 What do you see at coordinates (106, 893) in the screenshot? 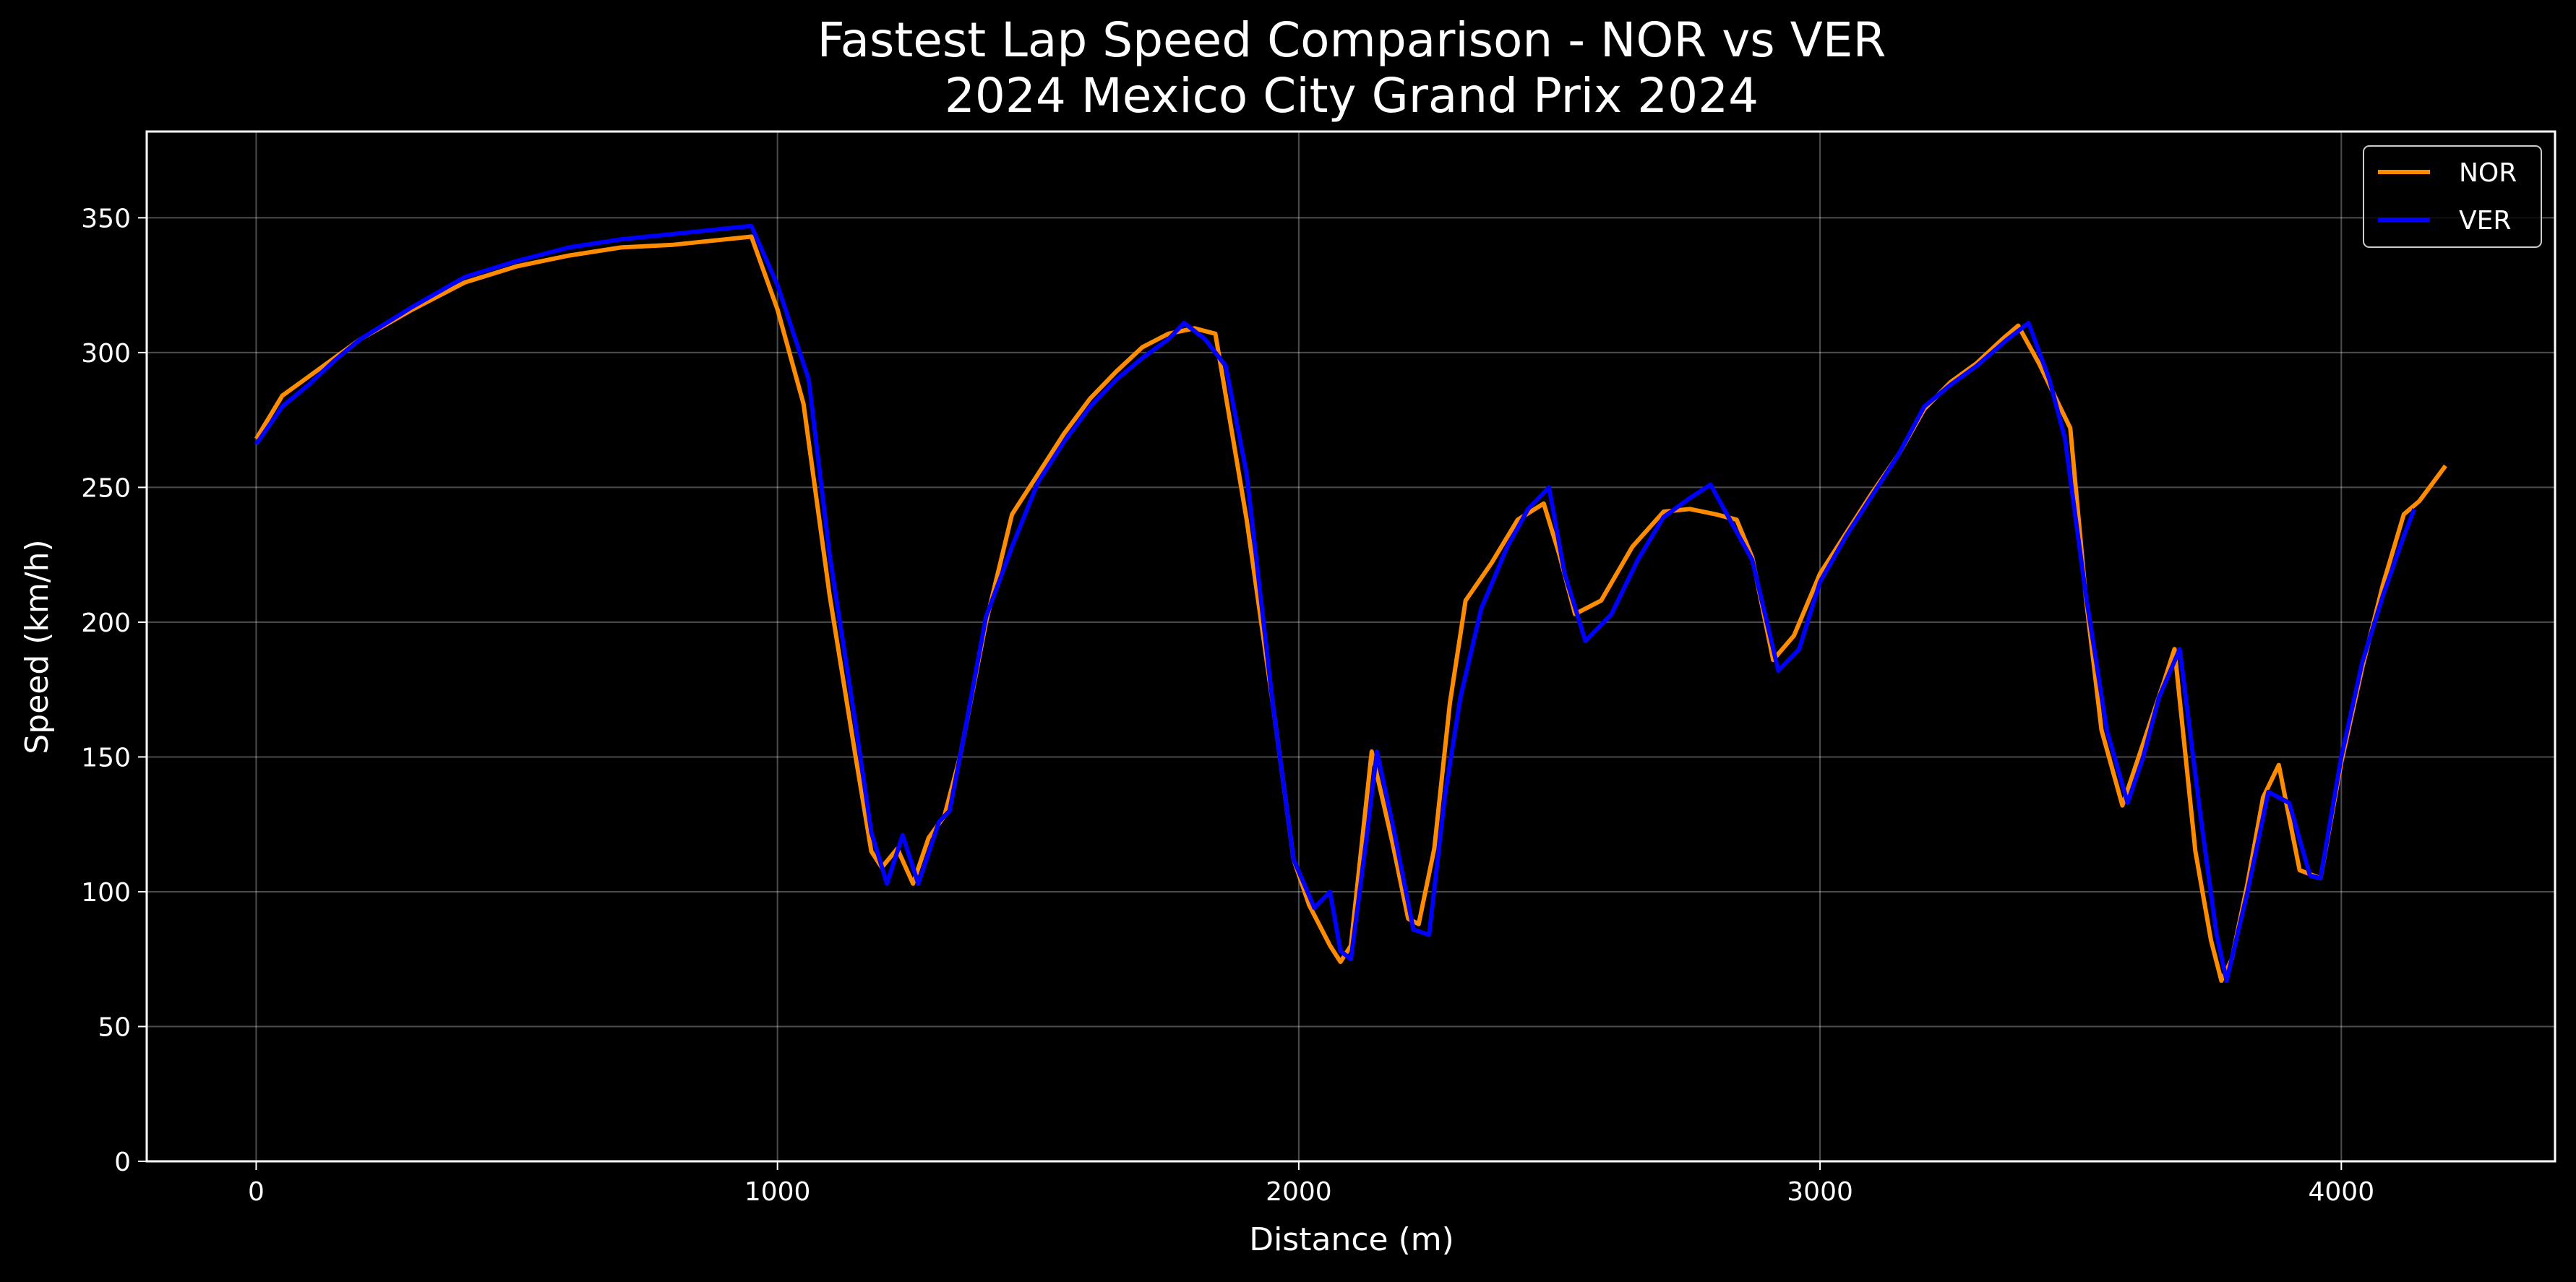
I see `y-tick-label: 100` at bounding box center [106, 893].